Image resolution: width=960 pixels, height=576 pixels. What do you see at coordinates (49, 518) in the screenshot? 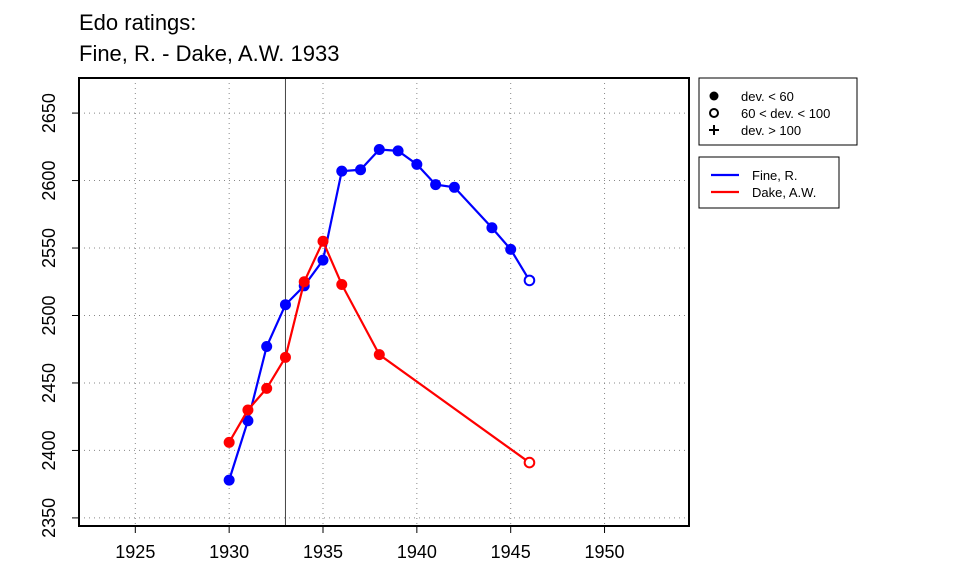
I see `y-tick-label: 2350` at bounding box center [49, 518].